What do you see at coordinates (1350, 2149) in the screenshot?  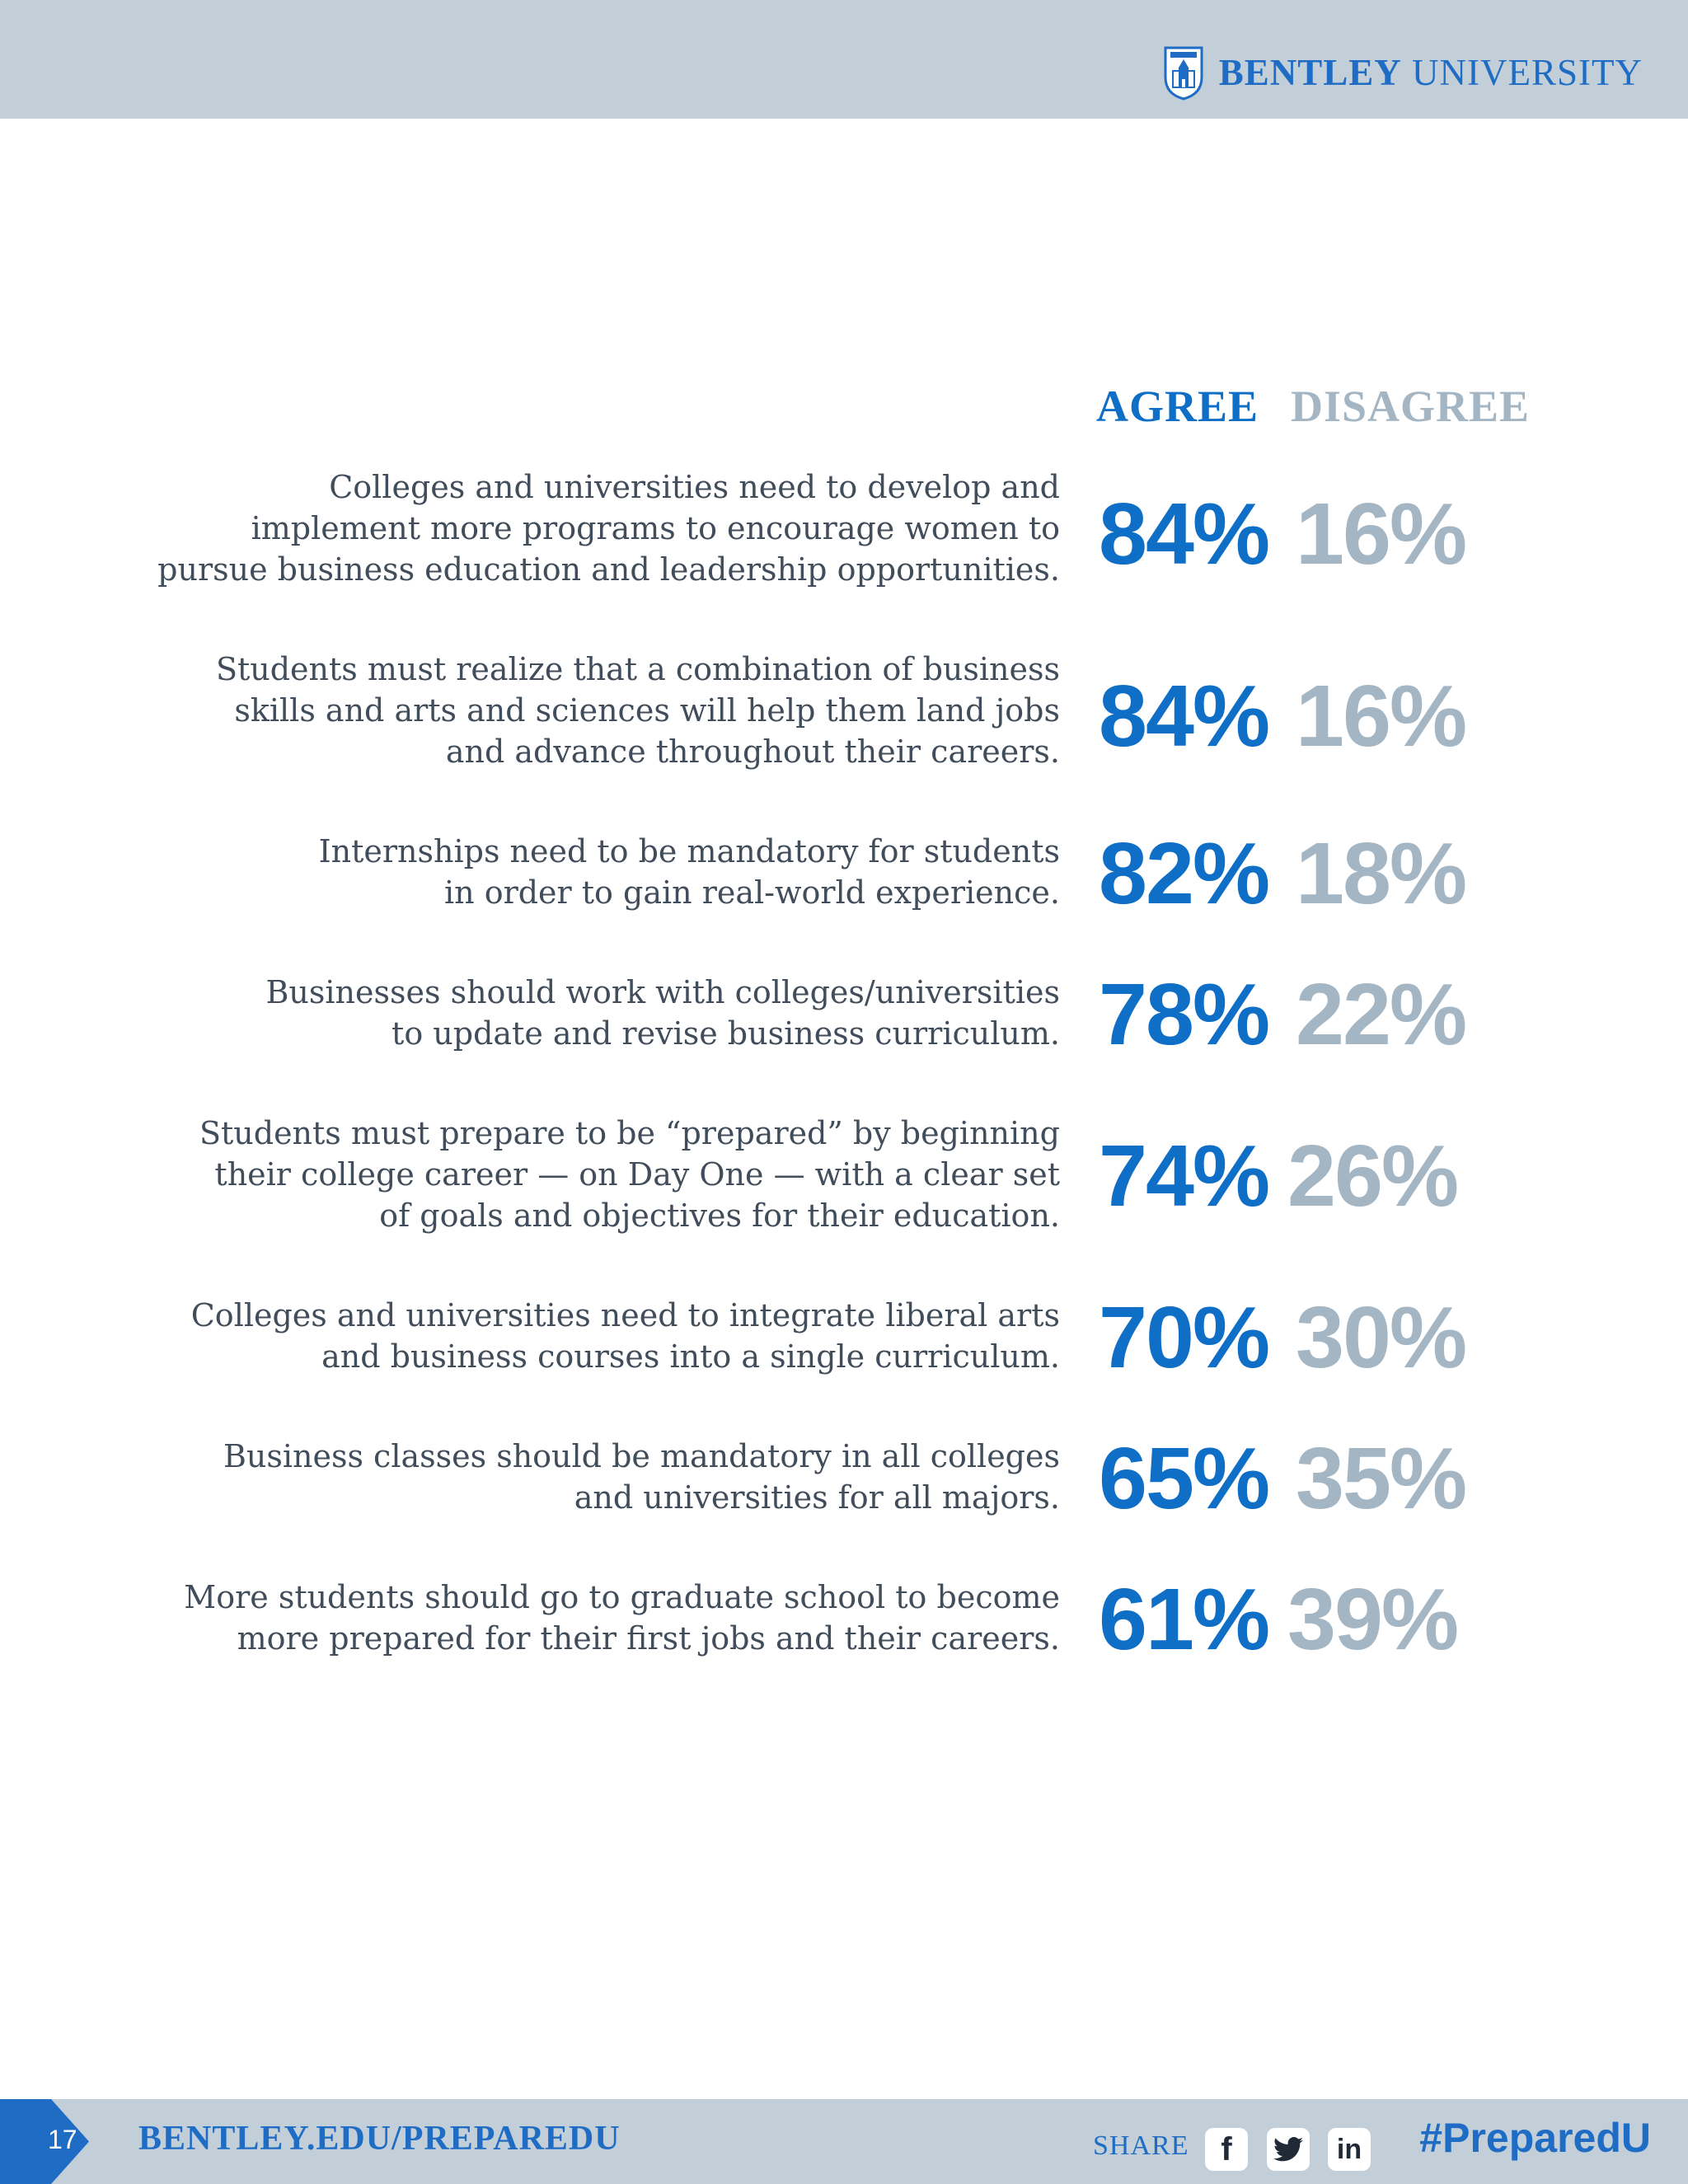 I see `linkedin-icon: in` at bounding box center [1350, 2149].